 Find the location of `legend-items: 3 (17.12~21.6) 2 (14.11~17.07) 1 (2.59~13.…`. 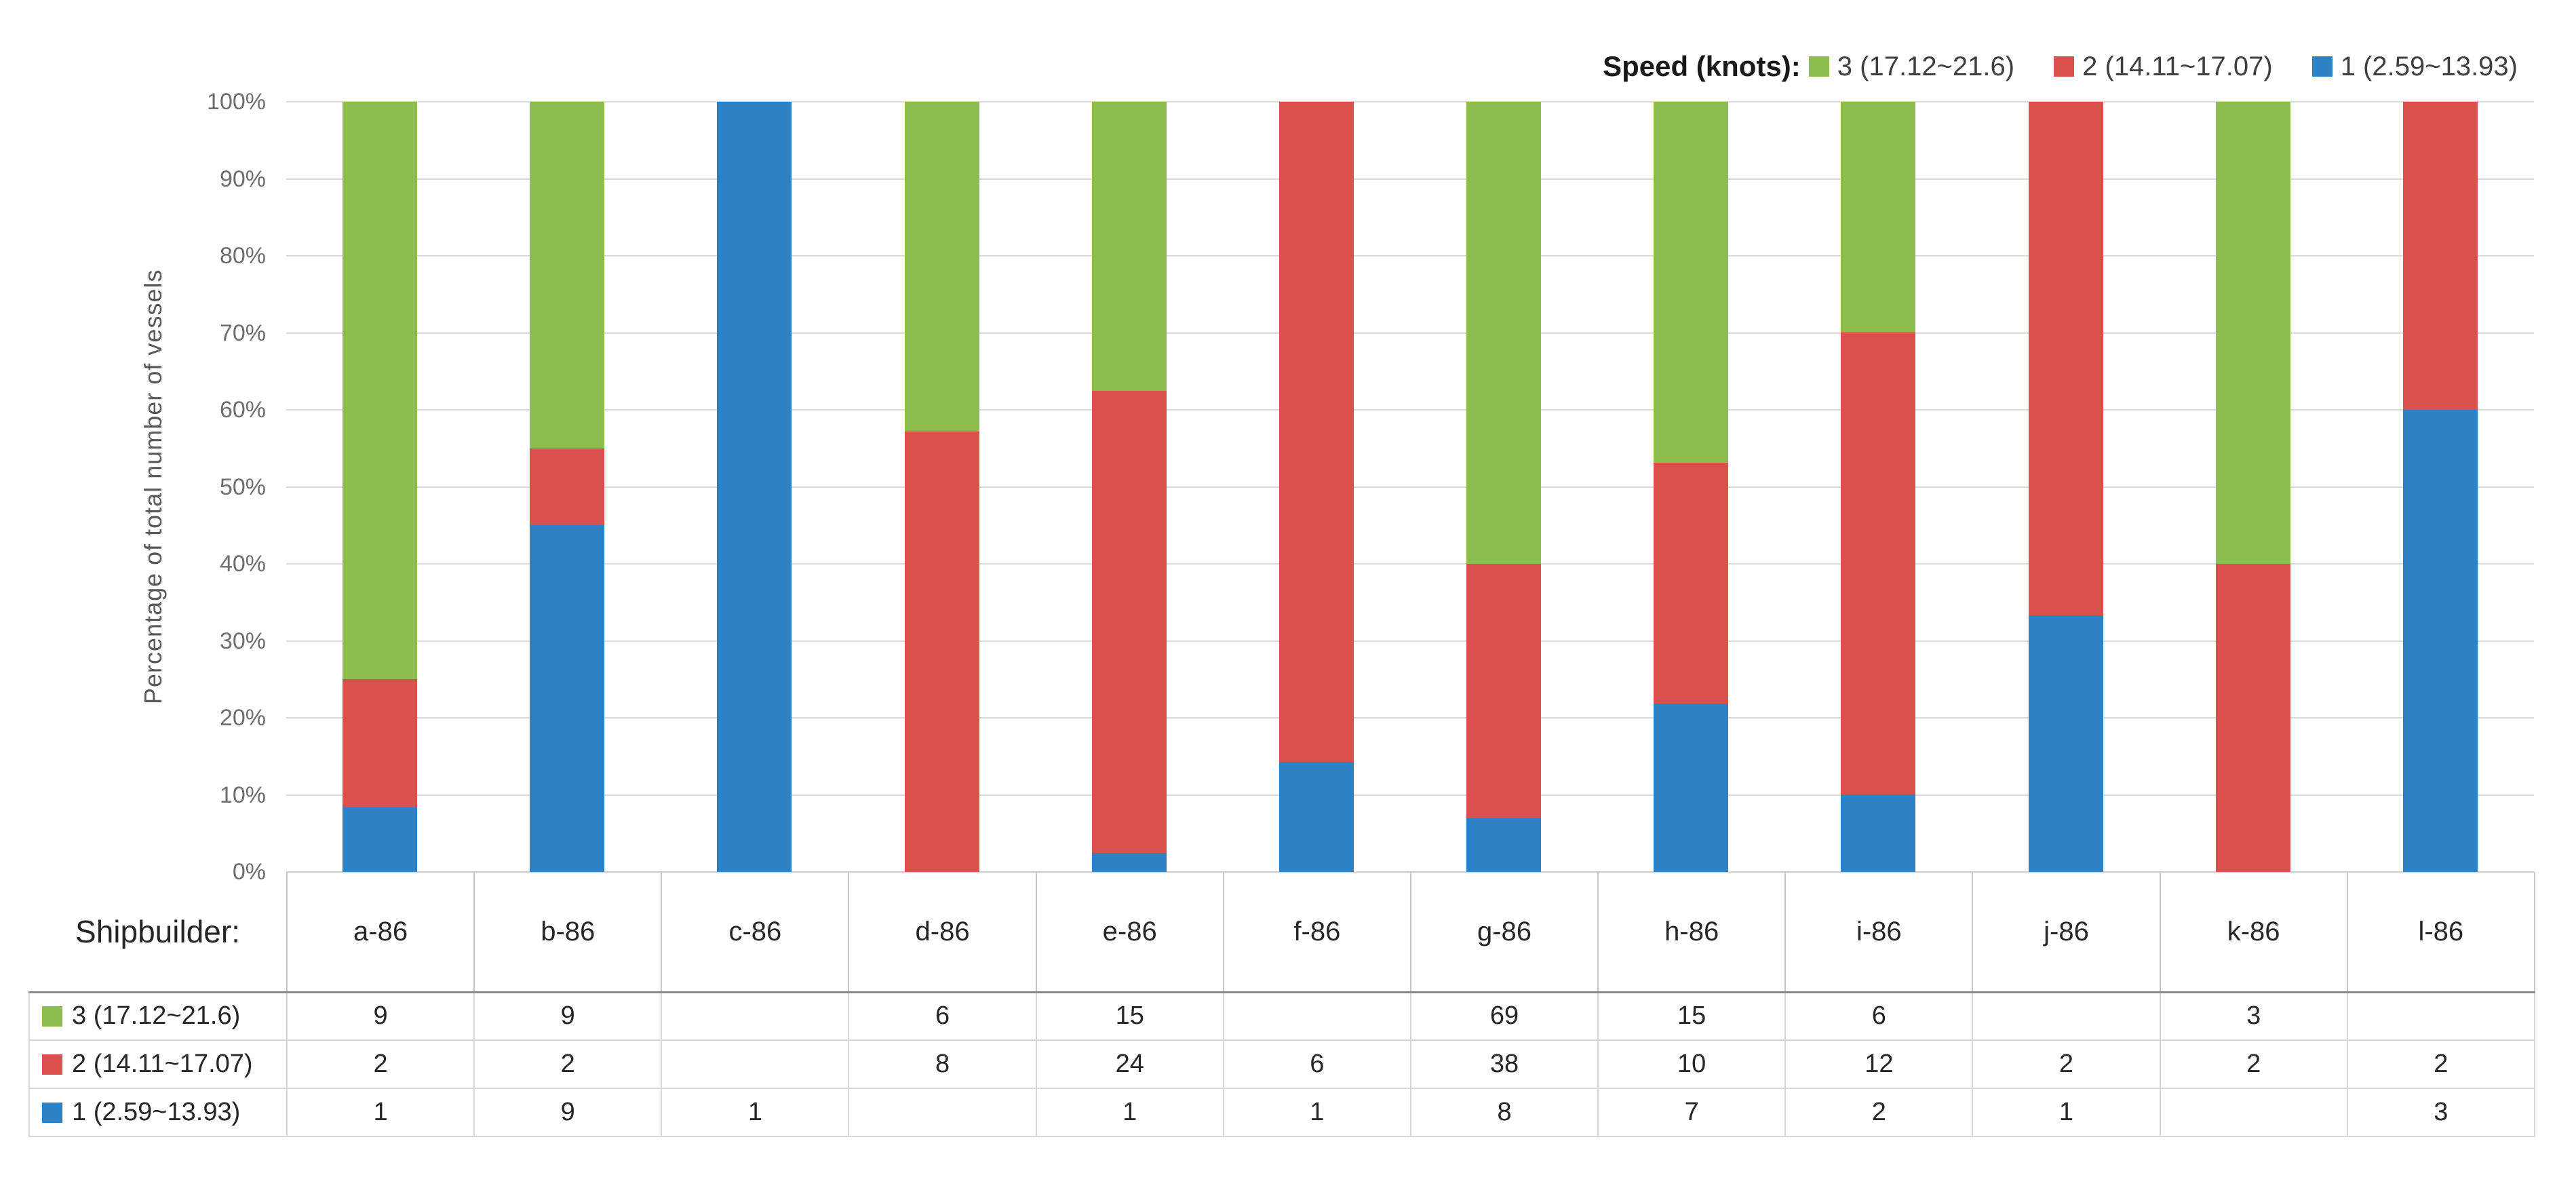

legend-items: 3 (17.12~21.6) 2 (14.11~17.07) 1 (2.59~13.… is located at coordinates (2163, 67).